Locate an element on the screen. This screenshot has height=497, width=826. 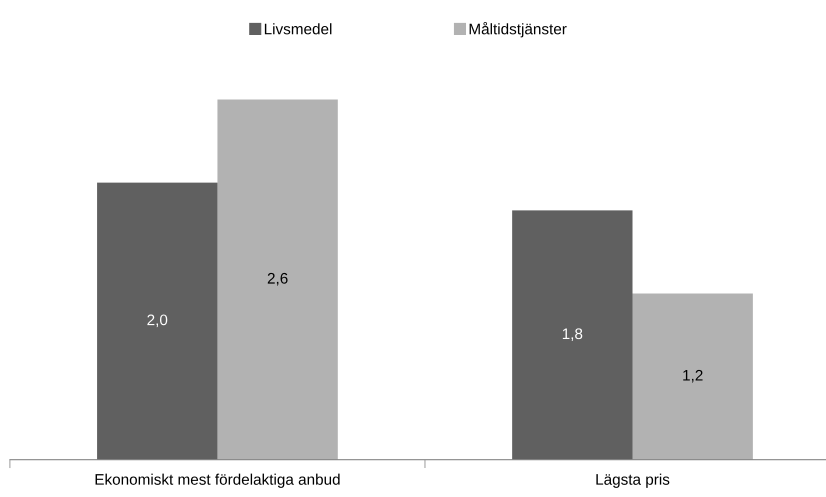
legend-label: Måltidstjänster is located at coordinates (518, 30).